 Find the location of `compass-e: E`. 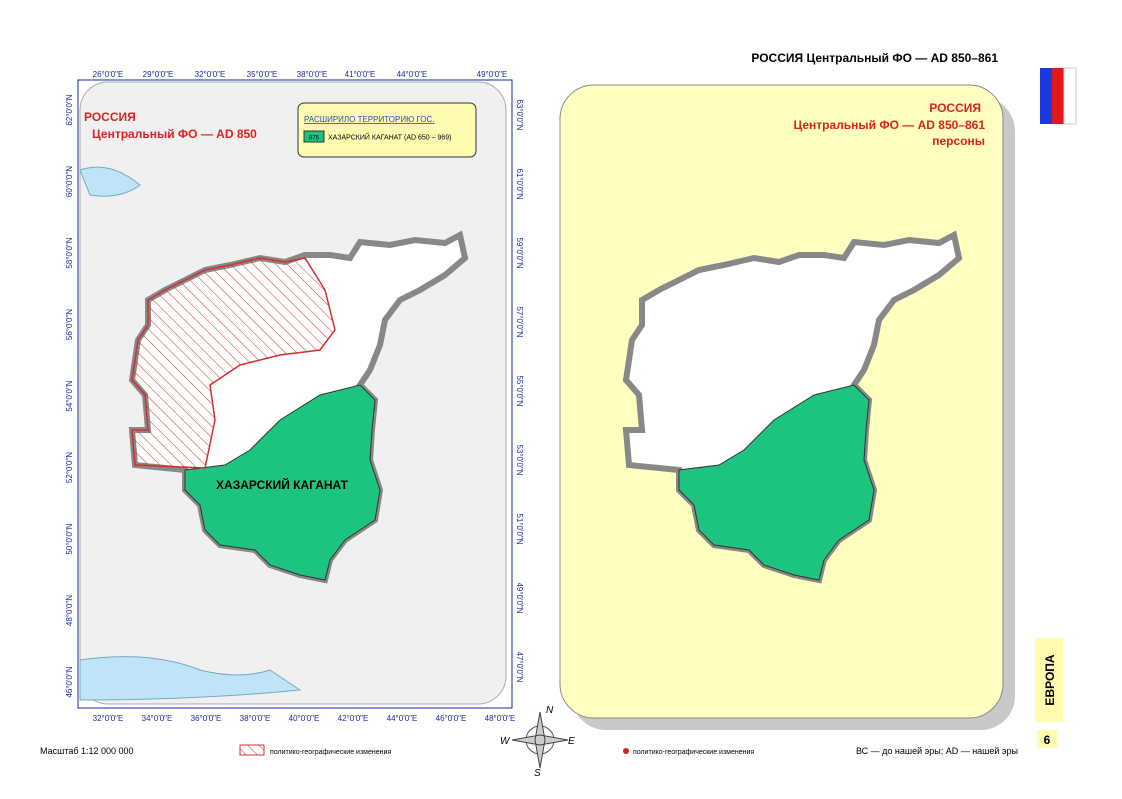

compass-e: E is located at coordinates (571, 741).